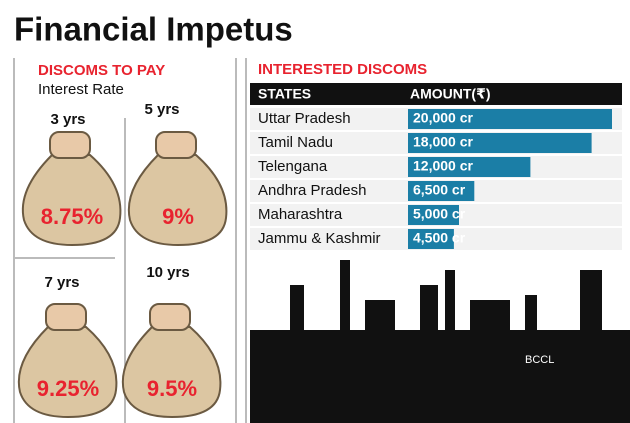  I want to click on bag-years: 3 yrs, so click(67, 119).